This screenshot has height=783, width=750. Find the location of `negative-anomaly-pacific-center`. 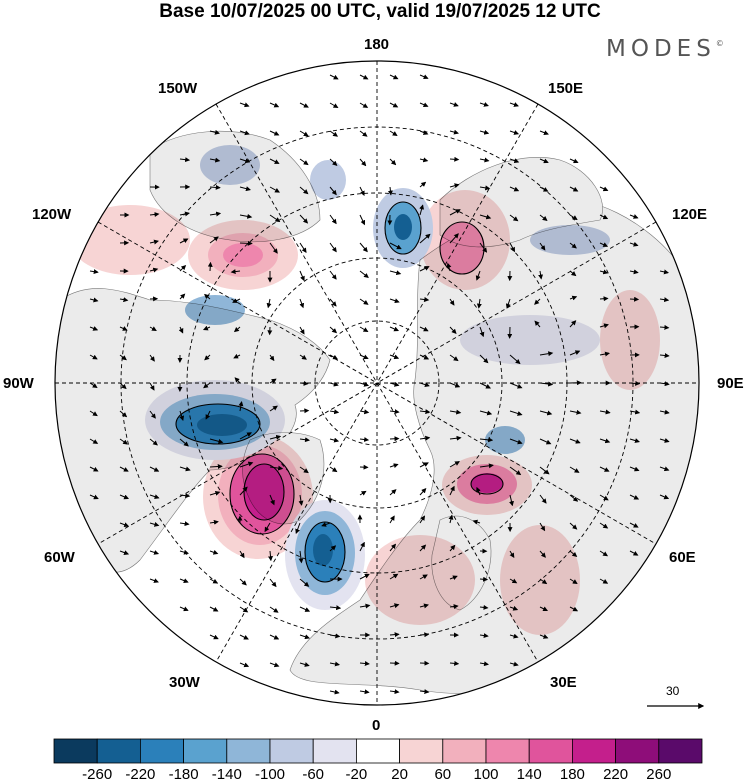

negative-anomaly-pacific-center is located at coordinates (328, 180).